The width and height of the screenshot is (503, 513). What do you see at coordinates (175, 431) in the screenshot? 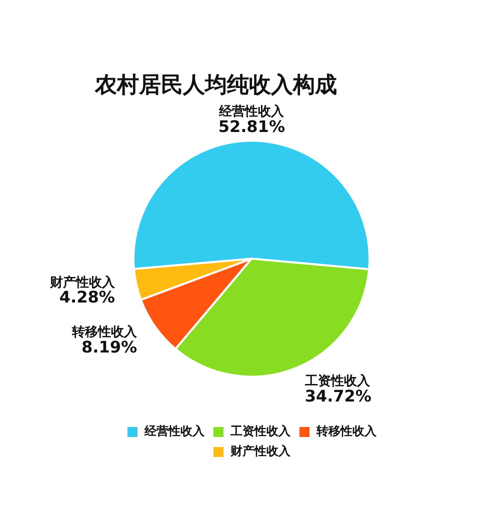
I see `legend-label: 经营性收入` at bounding box center [175, 431].